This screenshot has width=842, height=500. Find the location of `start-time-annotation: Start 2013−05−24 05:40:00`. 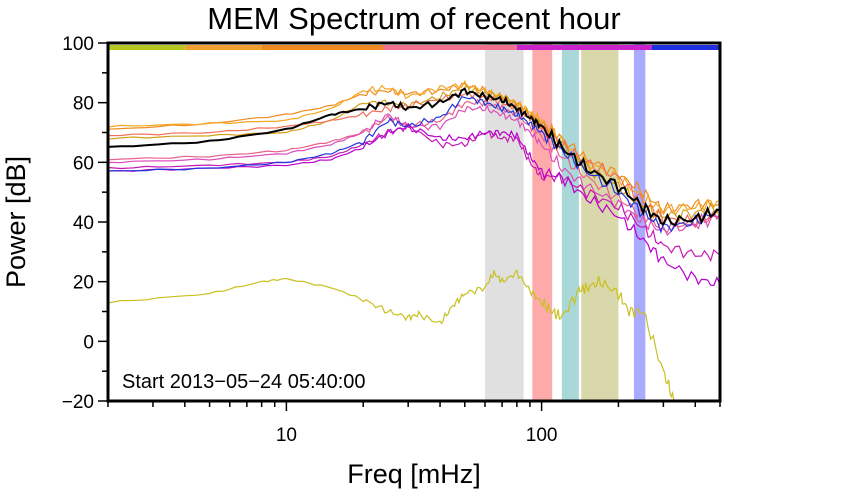

start-time-annotation: Start 2013−05−24 05:40:00 is located at coordinates (244, 382).